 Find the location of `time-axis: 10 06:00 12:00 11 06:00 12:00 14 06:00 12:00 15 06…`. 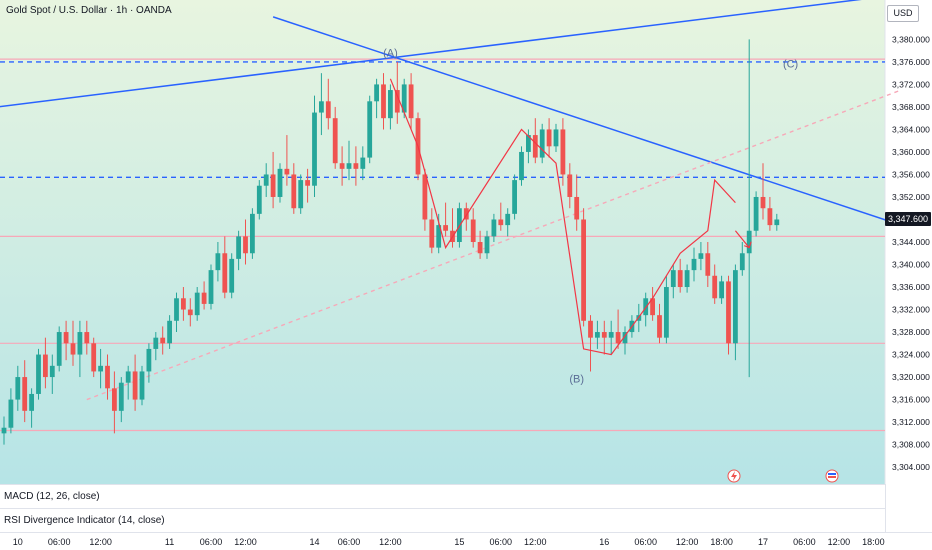

time-axis: 10 06:00 12:00 11 06:00 12:00 14 06:00 12:00 15 06… is located at coordinates (466, 541).